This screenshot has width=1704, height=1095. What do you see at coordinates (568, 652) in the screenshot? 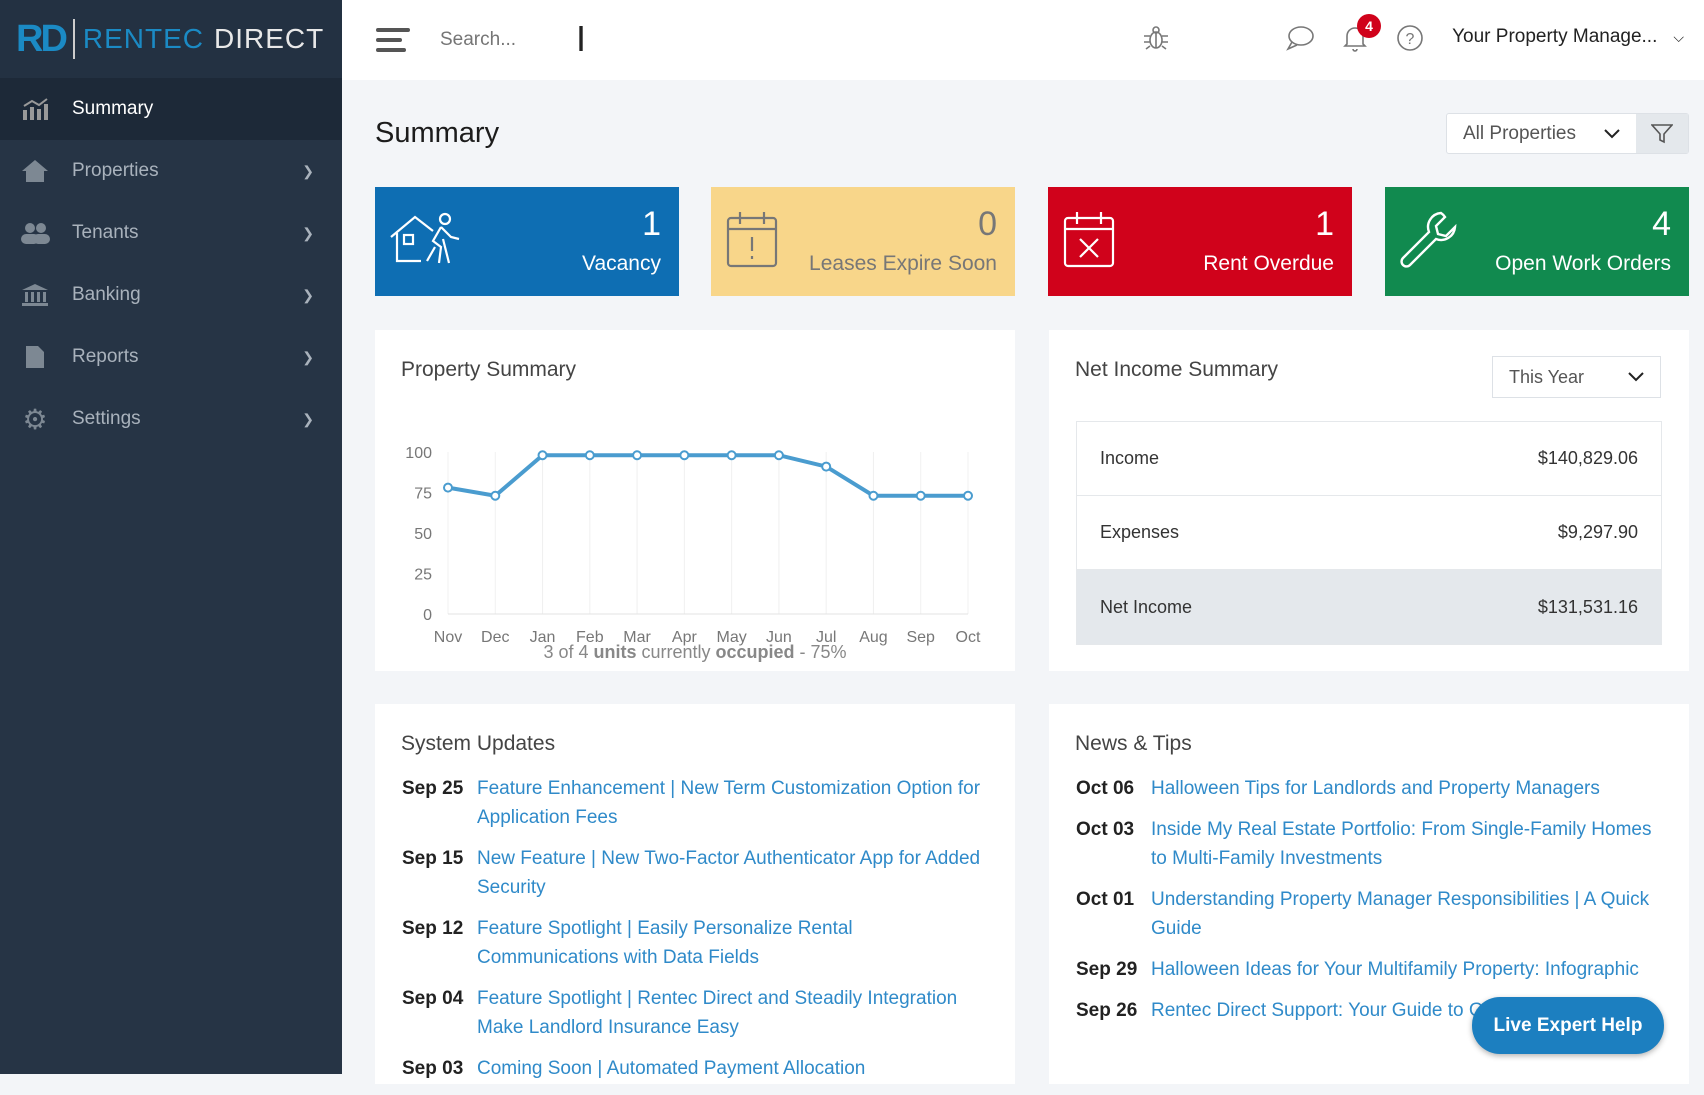
I see `caption-text: 3 of 4` at bounding box center [568, 652].